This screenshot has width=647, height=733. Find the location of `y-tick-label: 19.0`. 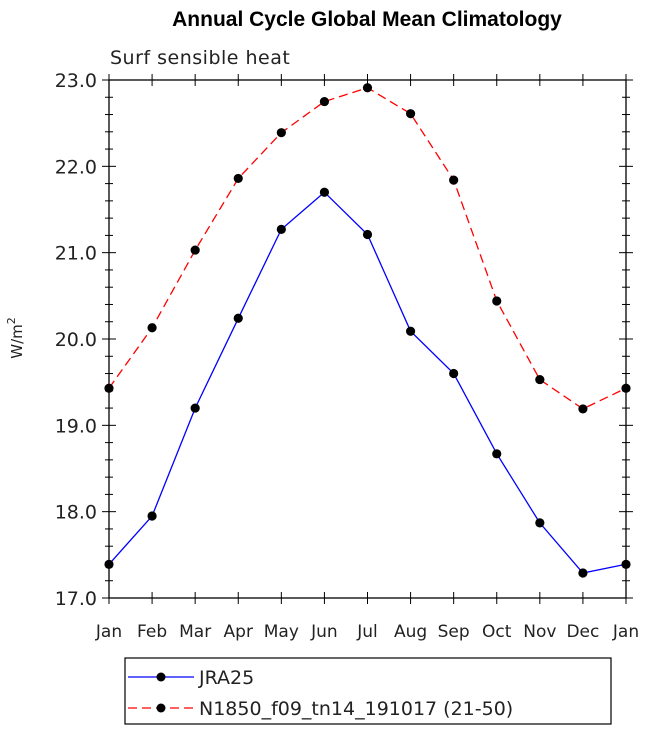

y-tick-label: 19.0 is located at coordinates (76, 426).